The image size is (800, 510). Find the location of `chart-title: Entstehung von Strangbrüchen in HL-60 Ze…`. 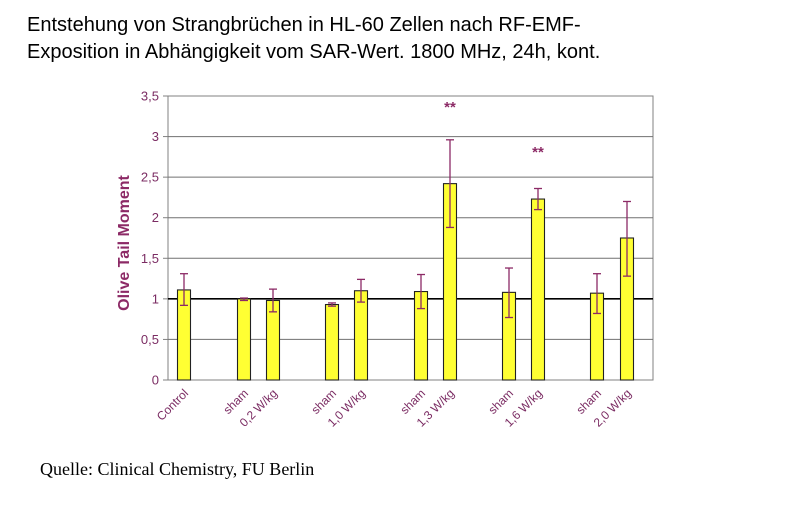

chart-title: Entstehung von Strangbrüchen in HL-60 Ze… is located at coordinates (397, 39).